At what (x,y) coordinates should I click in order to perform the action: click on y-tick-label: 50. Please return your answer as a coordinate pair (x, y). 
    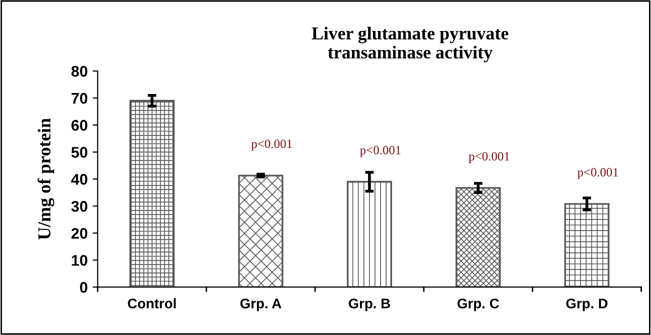
    Looking at the image, I should click on (79, 152).